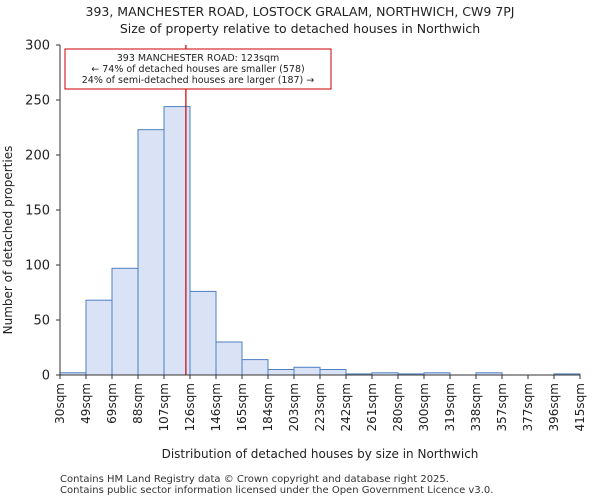  What do you see at coordinates (398, 407) in the screenshot?
I see `x-tick-label: 280sqm` at bounding box center [398, 407].